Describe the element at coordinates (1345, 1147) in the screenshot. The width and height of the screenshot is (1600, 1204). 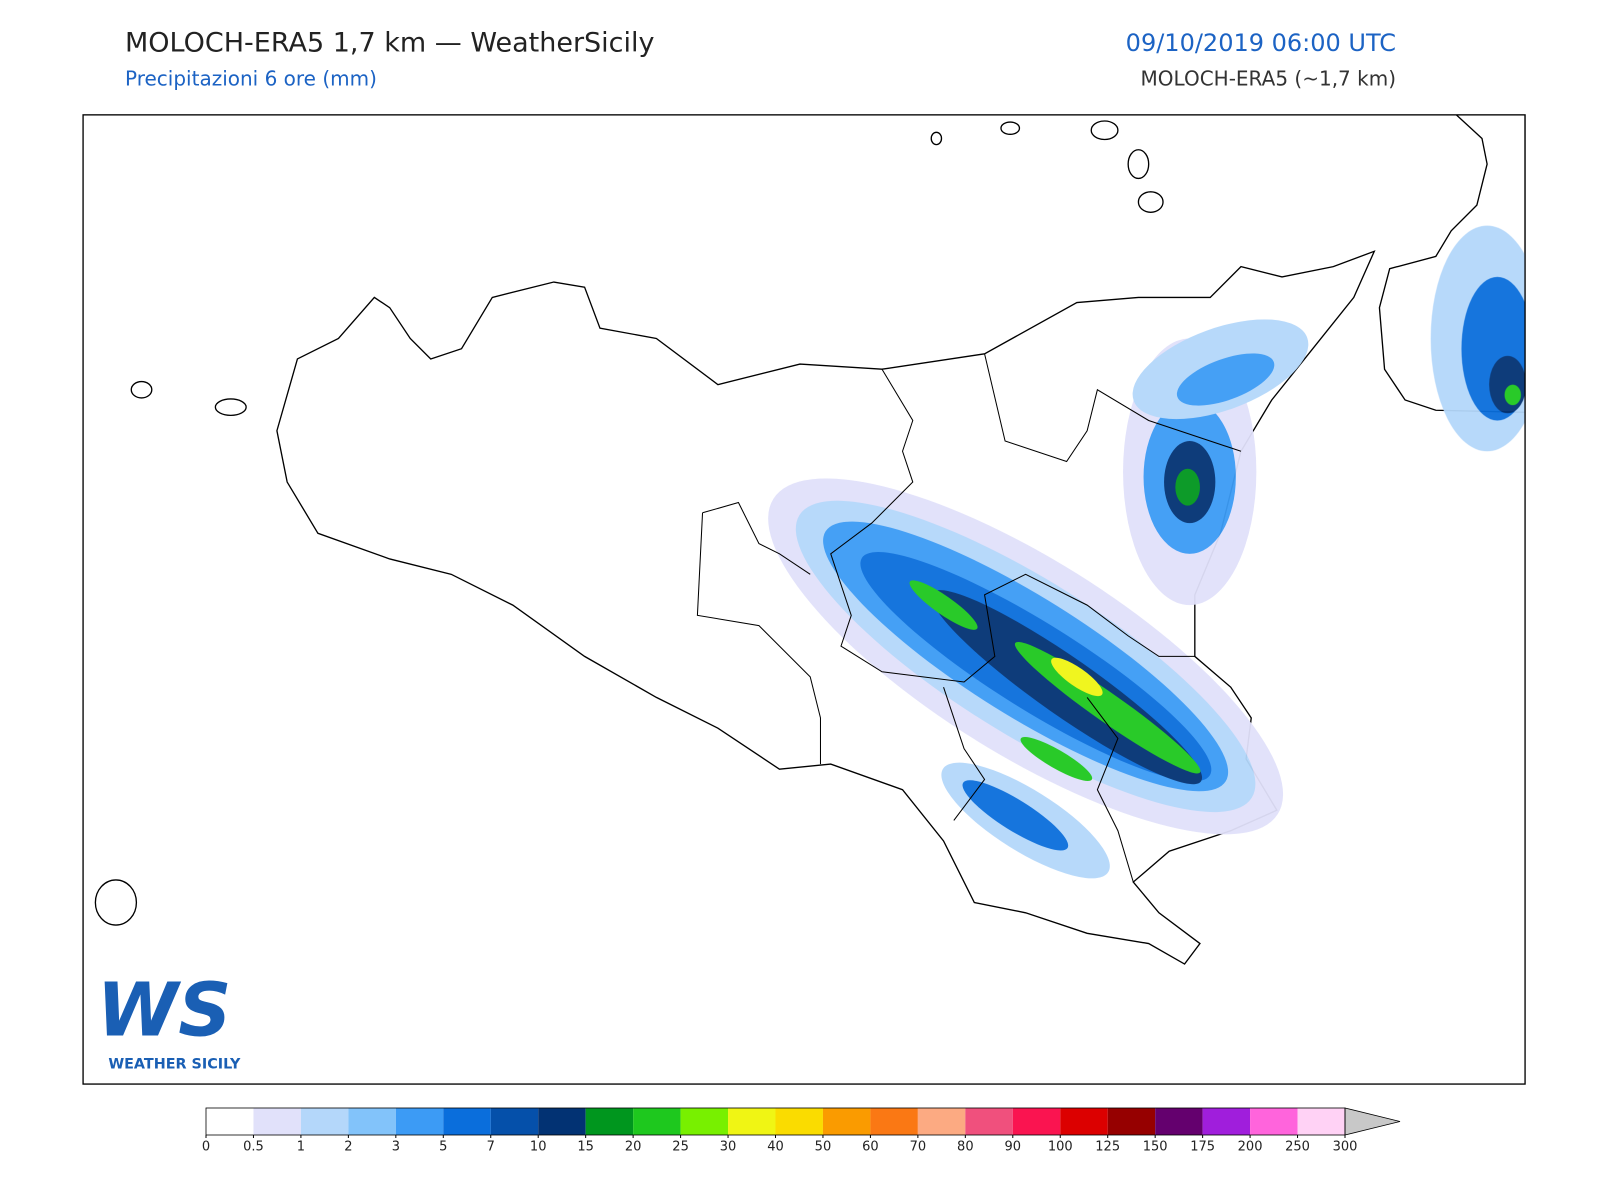
I see `colorbar-tick-label: 300` at that location.